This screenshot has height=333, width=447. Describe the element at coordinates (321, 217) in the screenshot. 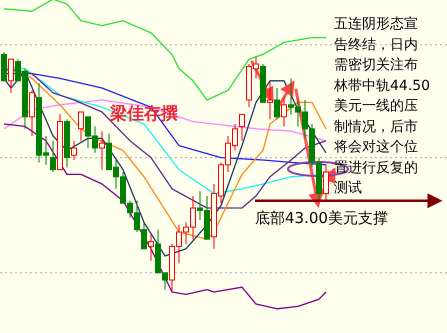

I see `ref-line-label: 底部43.00美元支撑` at that location.